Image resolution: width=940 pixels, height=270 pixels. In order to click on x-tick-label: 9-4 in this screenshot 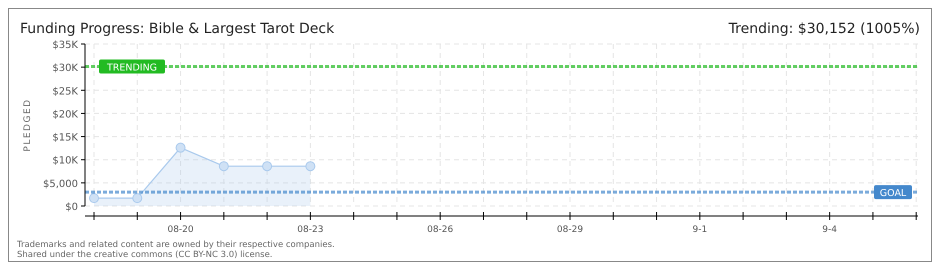, I will do `click(830, 230)`.